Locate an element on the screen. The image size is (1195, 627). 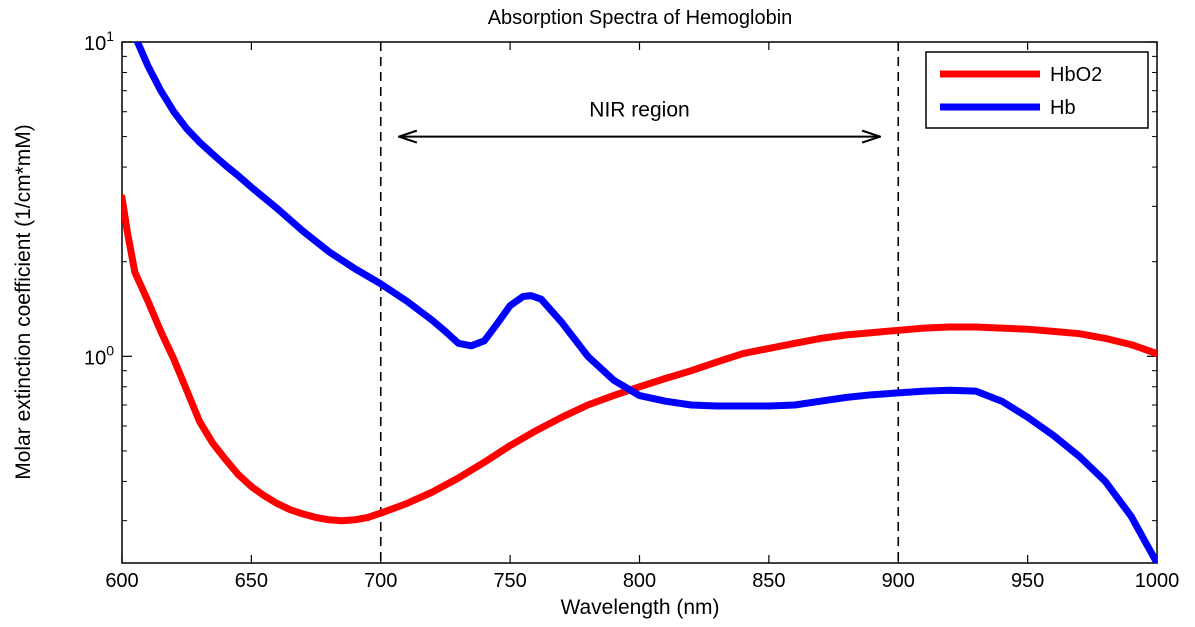
x-tick-label: 600 is located at coordinates (121, 581).